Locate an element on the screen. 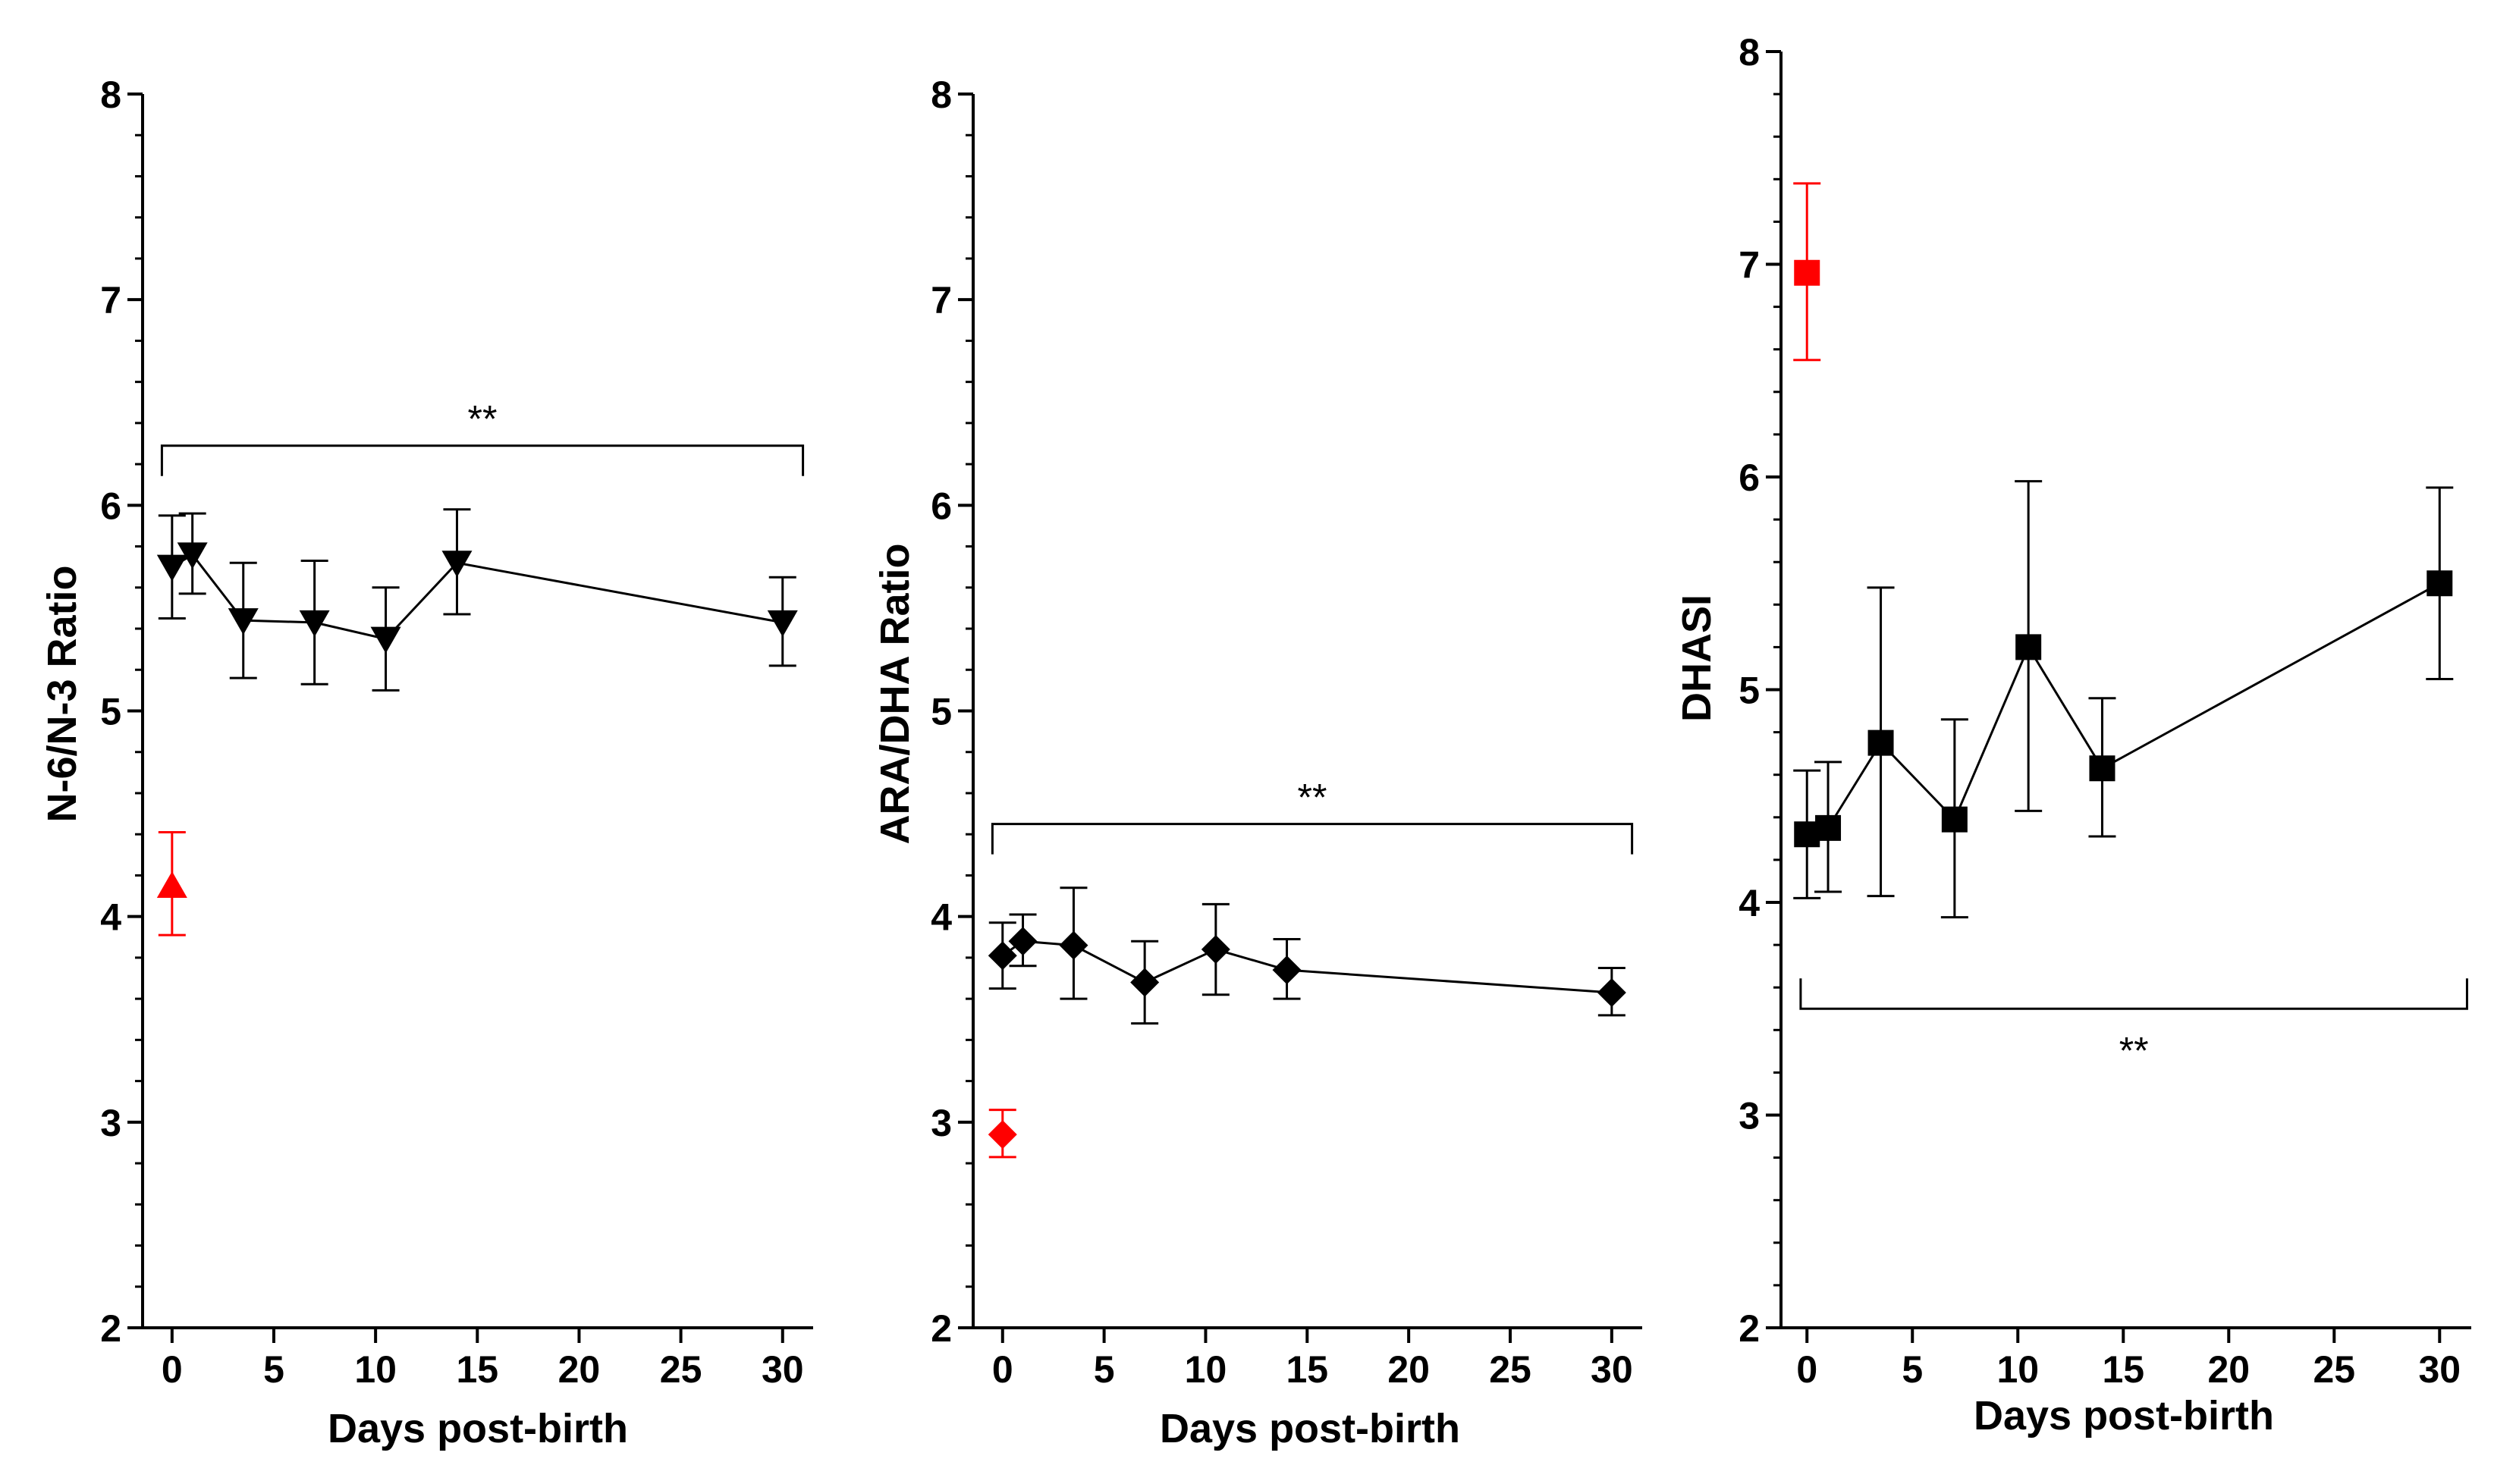 This screenshot has height=1484, width=2494. y-axis-title: N-6/N-3 Ratio is located at coordinates (62, 693).